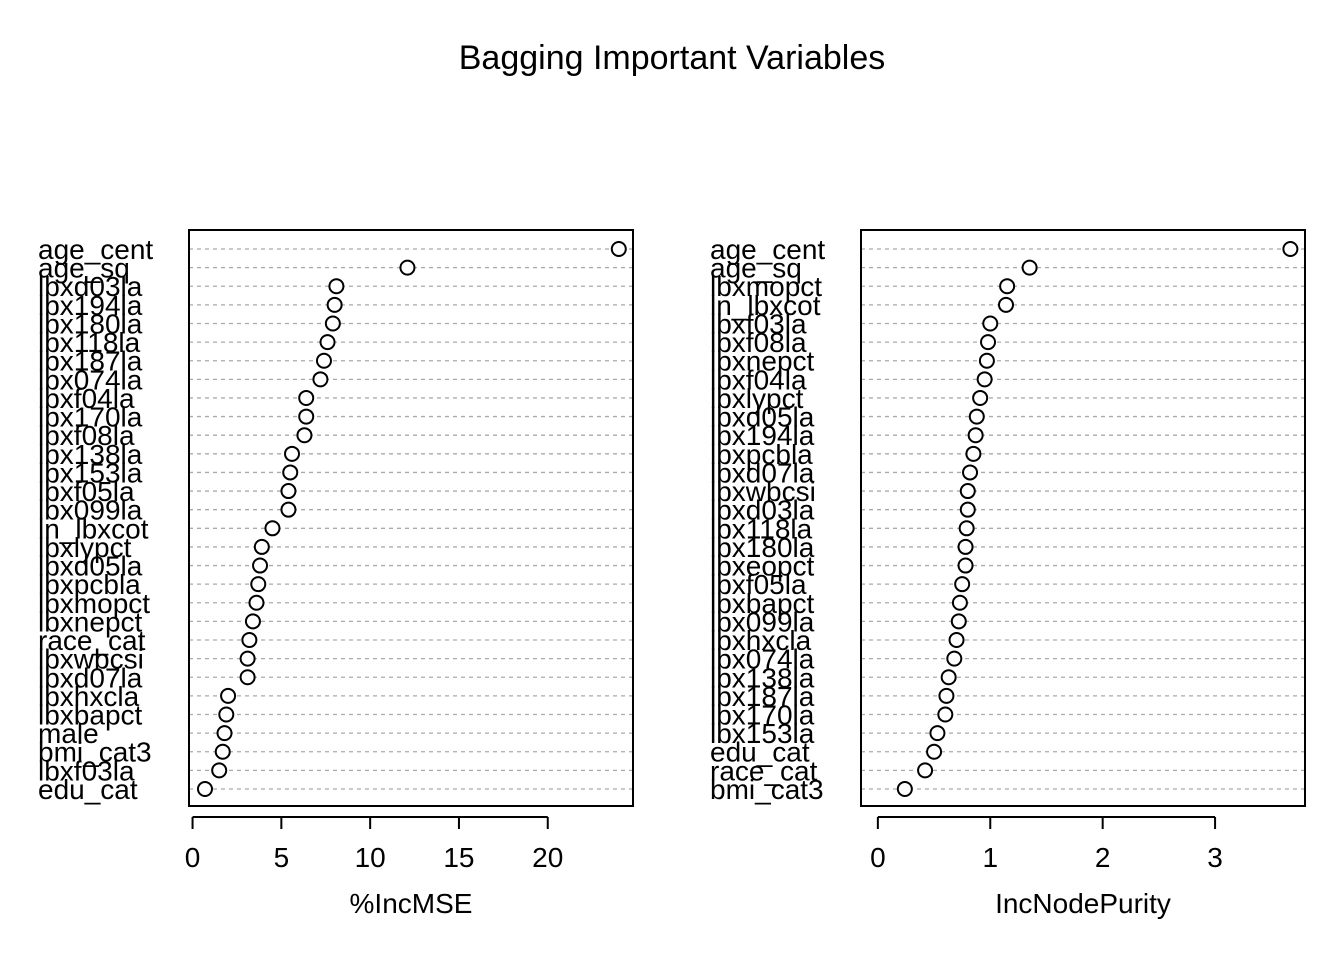 The height and width of the screenshot is (960, 1344). I want to click on variable-label: lbxeopct, so click(762, 566).